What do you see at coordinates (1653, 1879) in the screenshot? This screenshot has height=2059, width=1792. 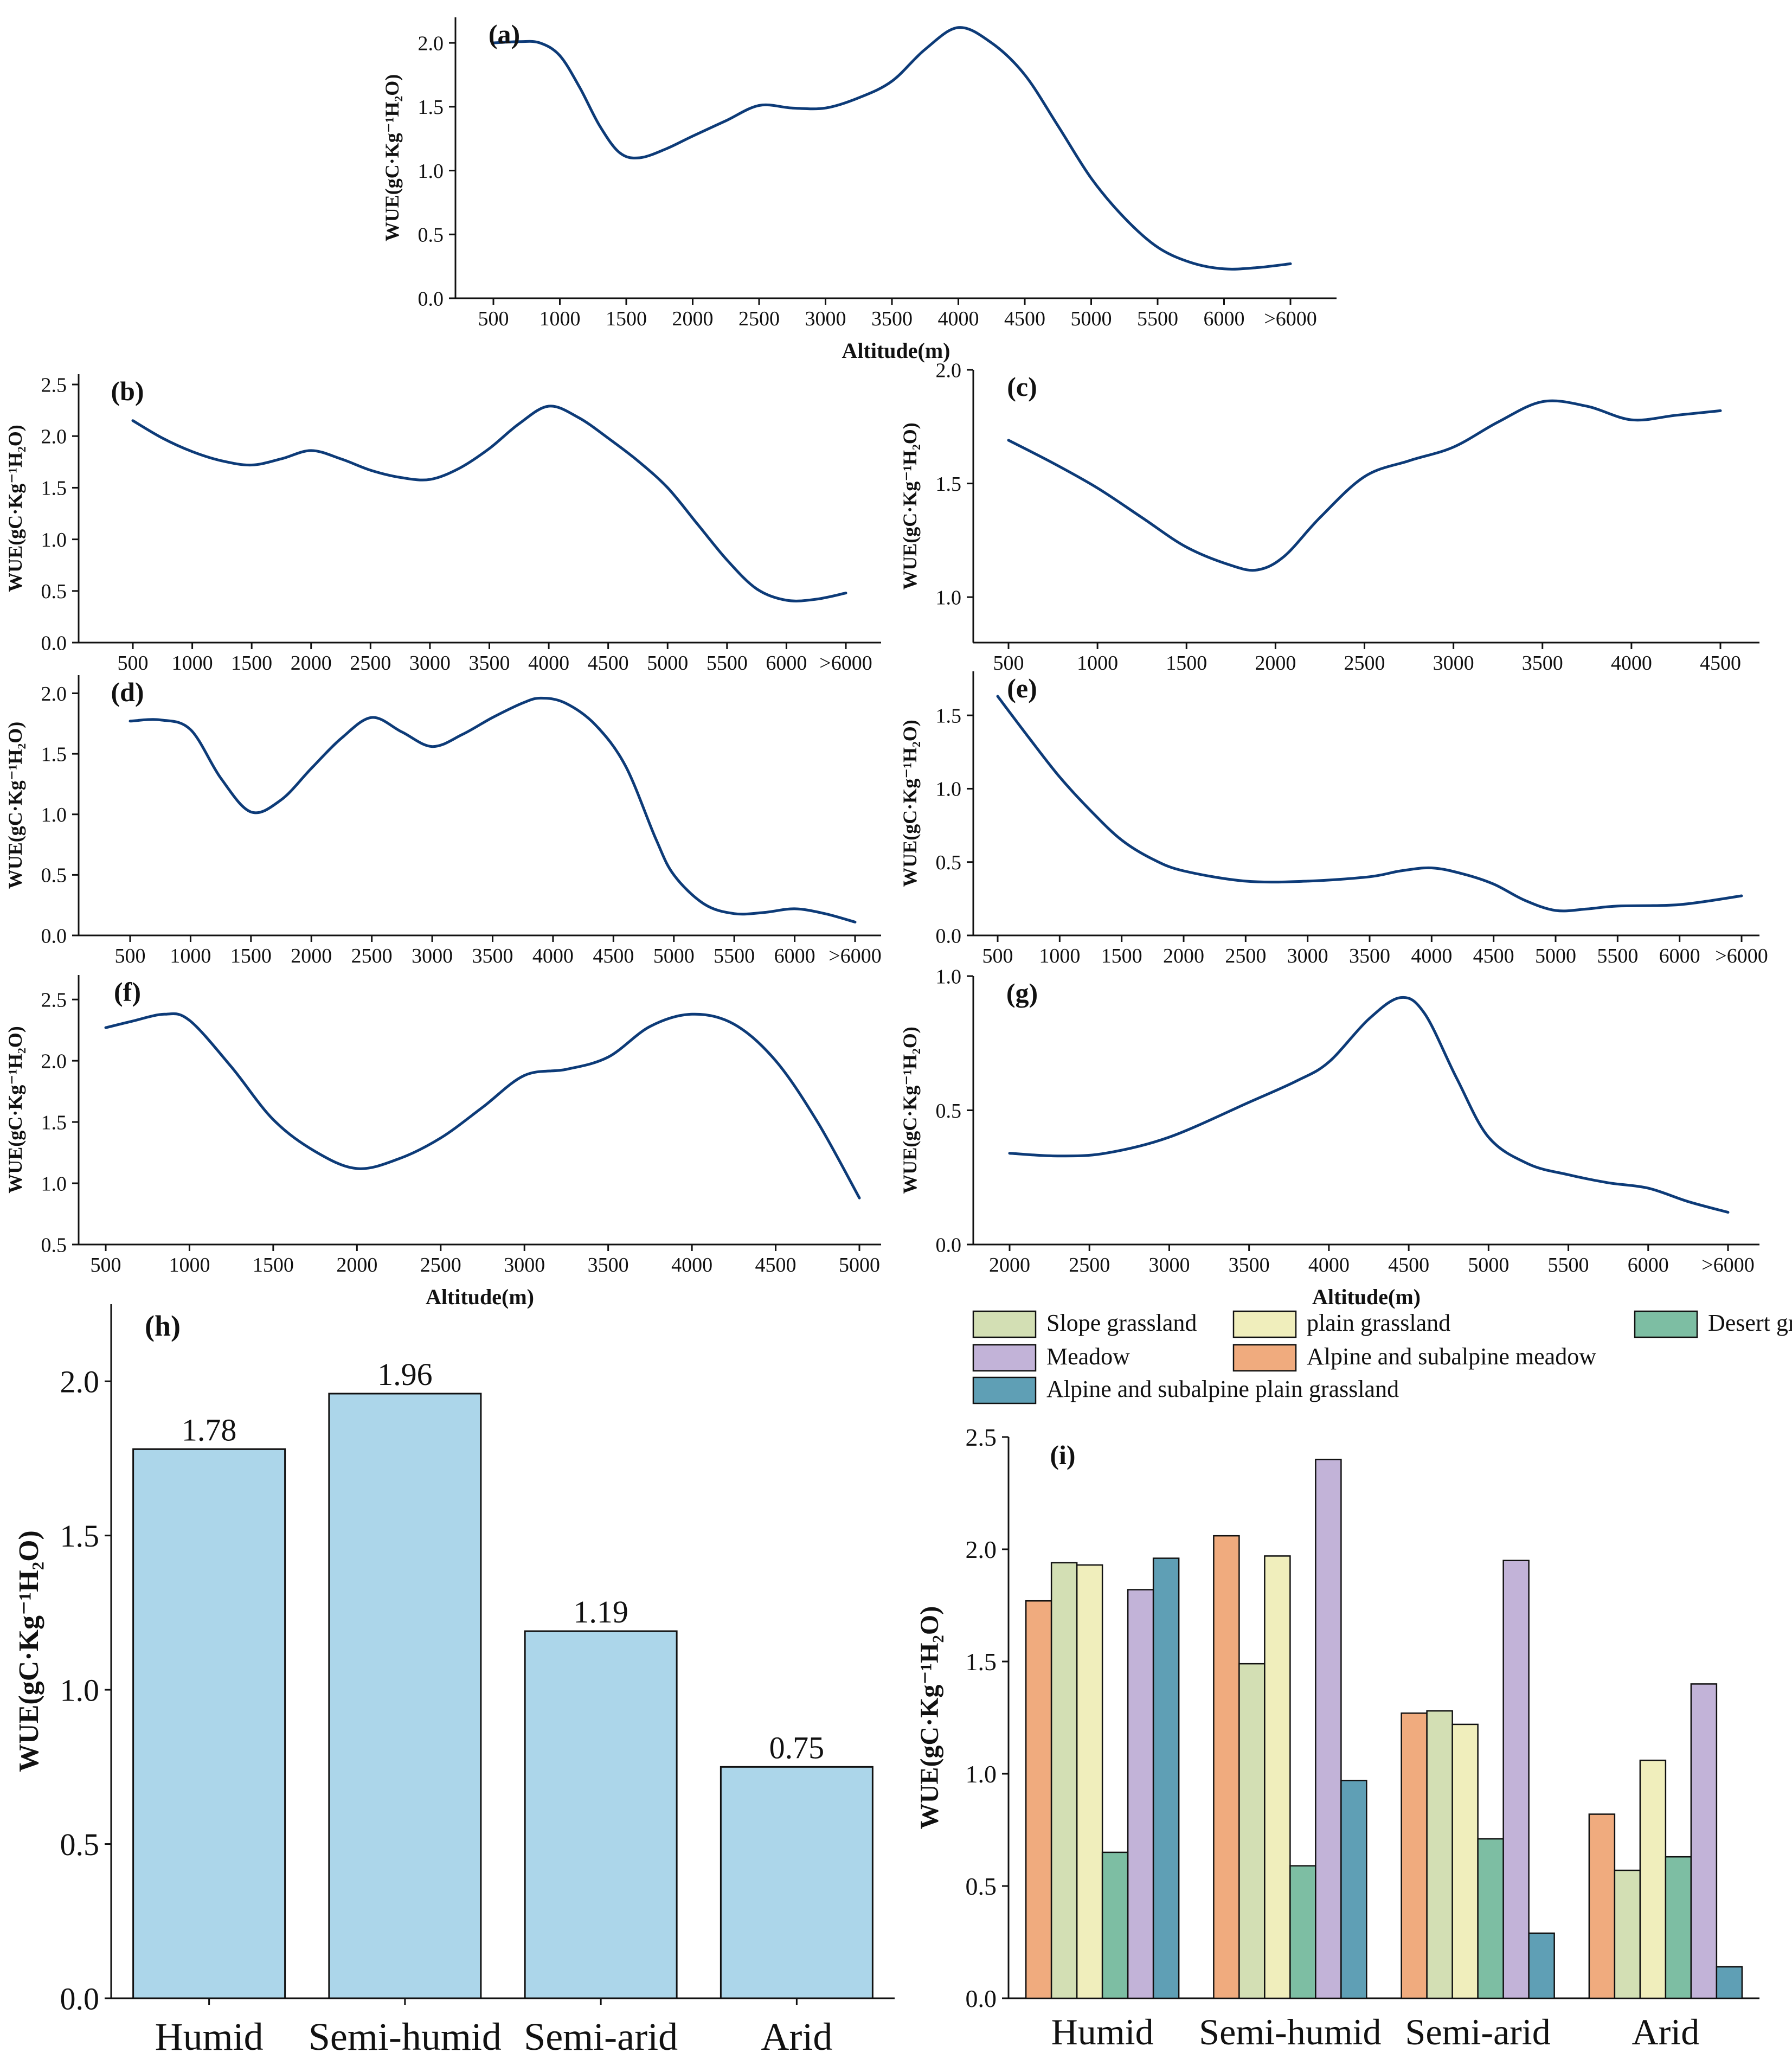 I see `bar-arid-plain-grassland` at bounding box center [1653, 1879].